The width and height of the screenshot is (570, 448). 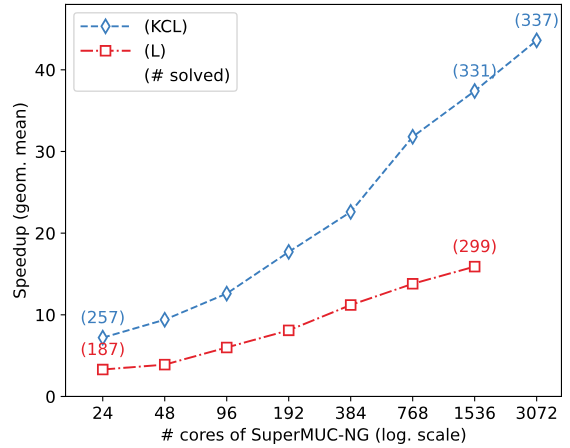 What do you see at coordinates (475, 71) in the screenshot?
I see `annotation: (331)` at bounding box center [475, 71].